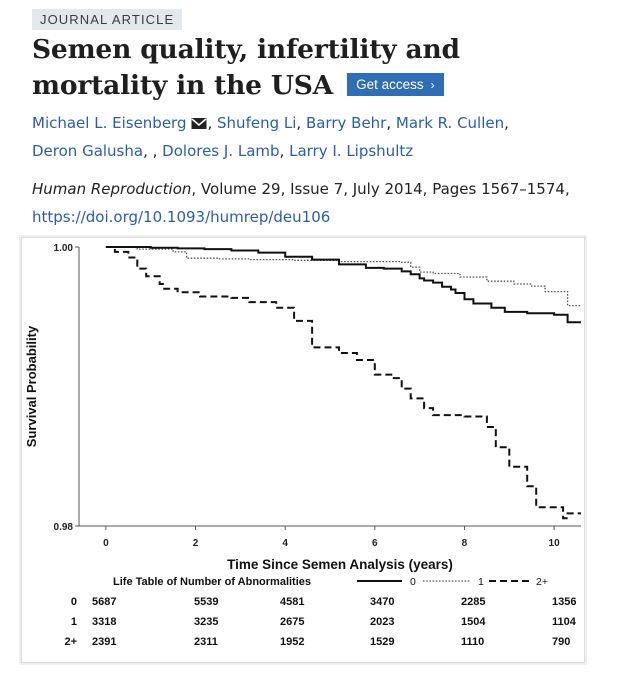  I want to click on life-table-cell: 3470, so click(382, 602).